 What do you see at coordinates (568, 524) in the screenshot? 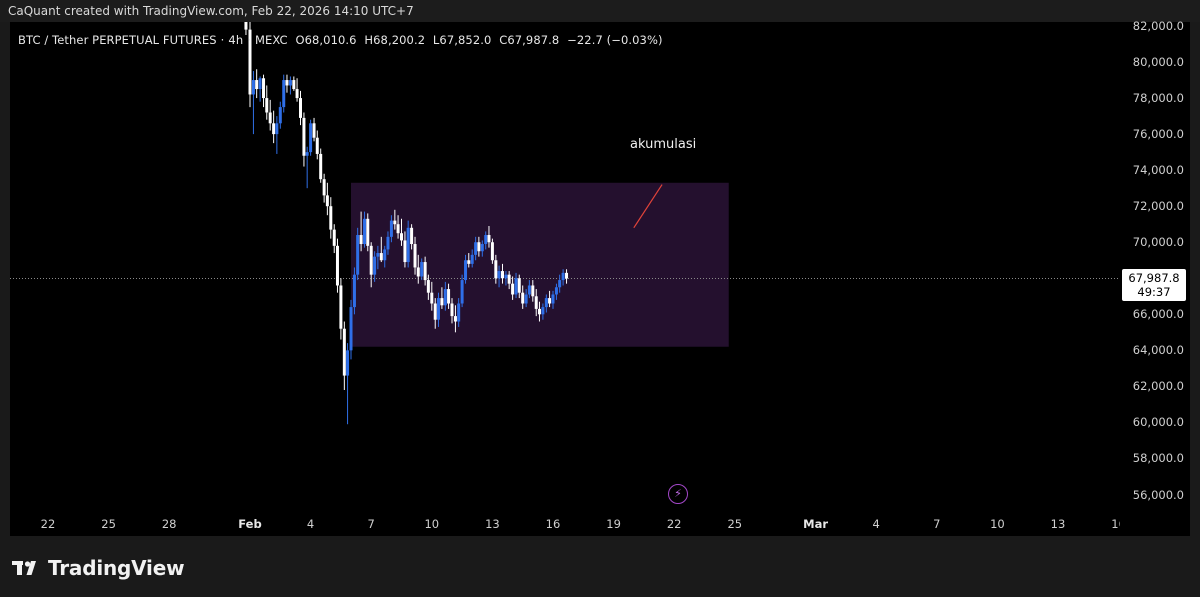
I see `time-axis: 22 25 28 Feb 4 7 10 13 16 19 22 25 Mar 4 7 10 13 16` at bounding box center [568, 524].